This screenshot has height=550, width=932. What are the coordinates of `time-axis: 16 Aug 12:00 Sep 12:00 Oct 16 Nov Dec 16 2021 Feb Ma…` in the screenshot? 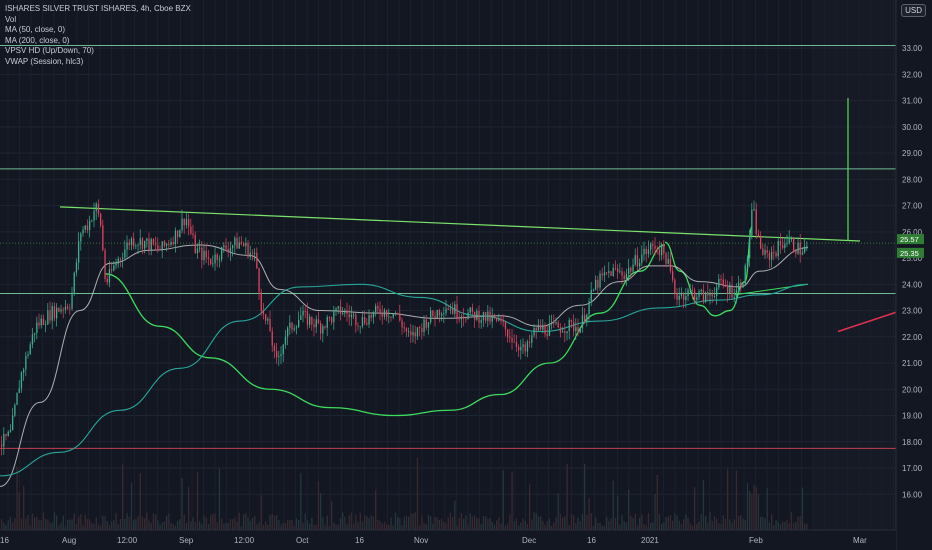 It's located at (448, 539).